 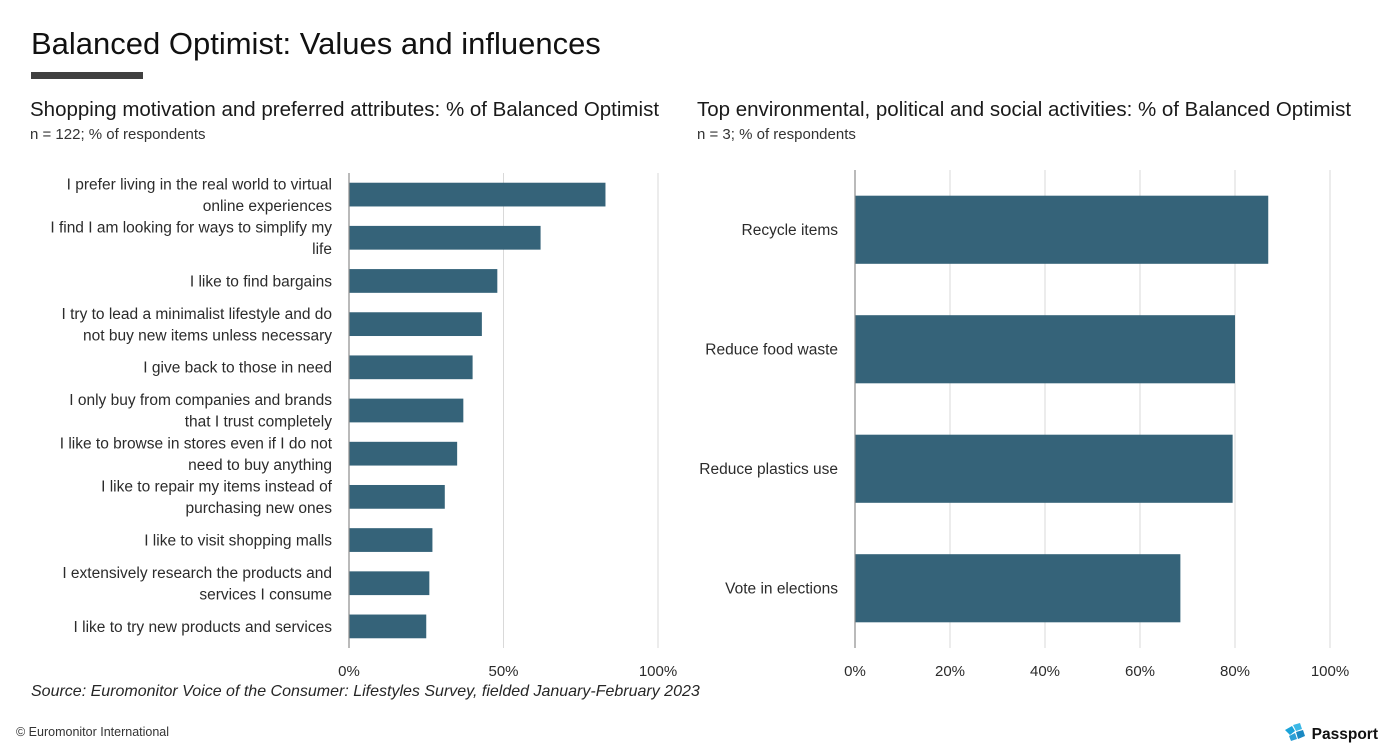 I want to click on right-chart-category-label-line: Reduce food waste, so click(x=771, y=350).